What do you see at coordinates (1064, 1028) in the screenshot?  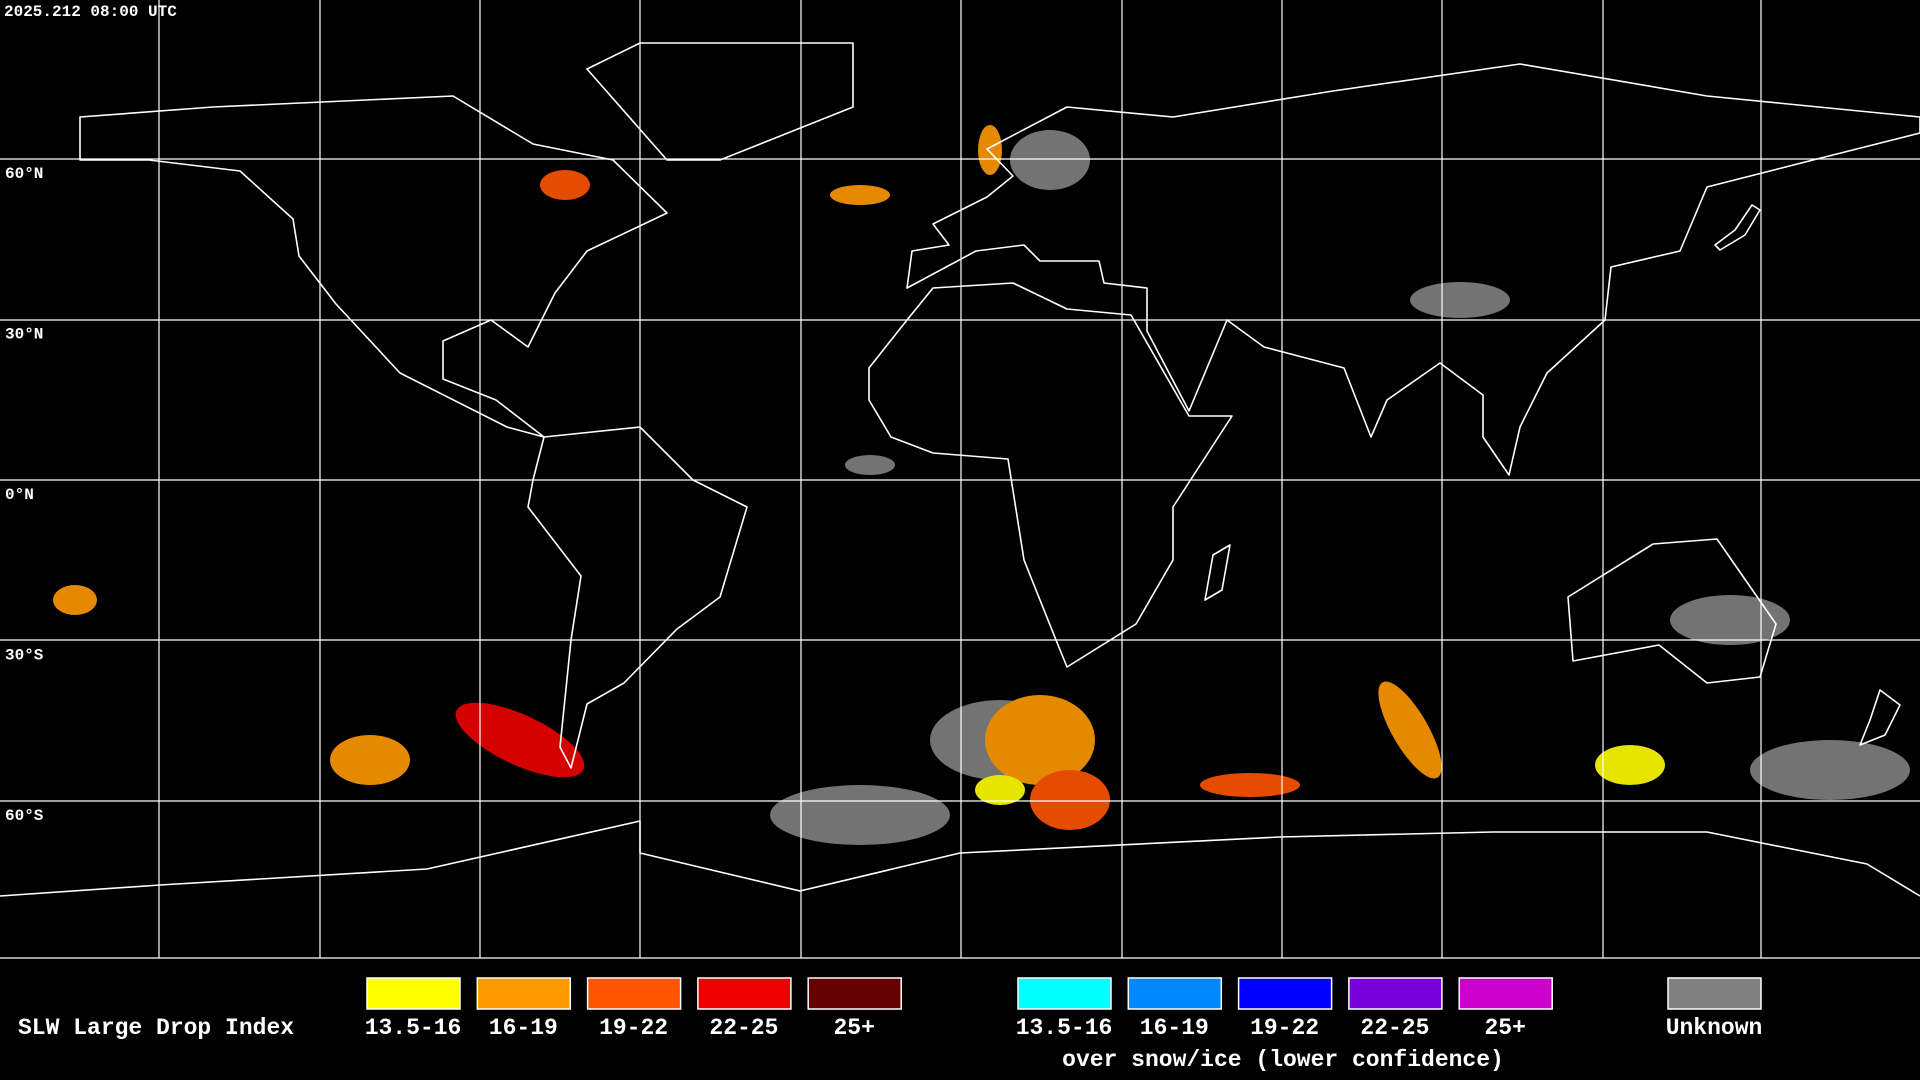 I see `snow-ice-swatch-label: 13.5-16` at bounding box center [1064, 1028].